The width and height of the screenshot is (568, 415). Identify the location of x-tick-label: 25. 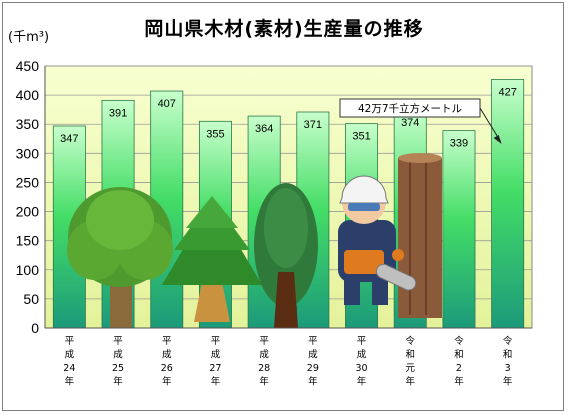
(118, 368).